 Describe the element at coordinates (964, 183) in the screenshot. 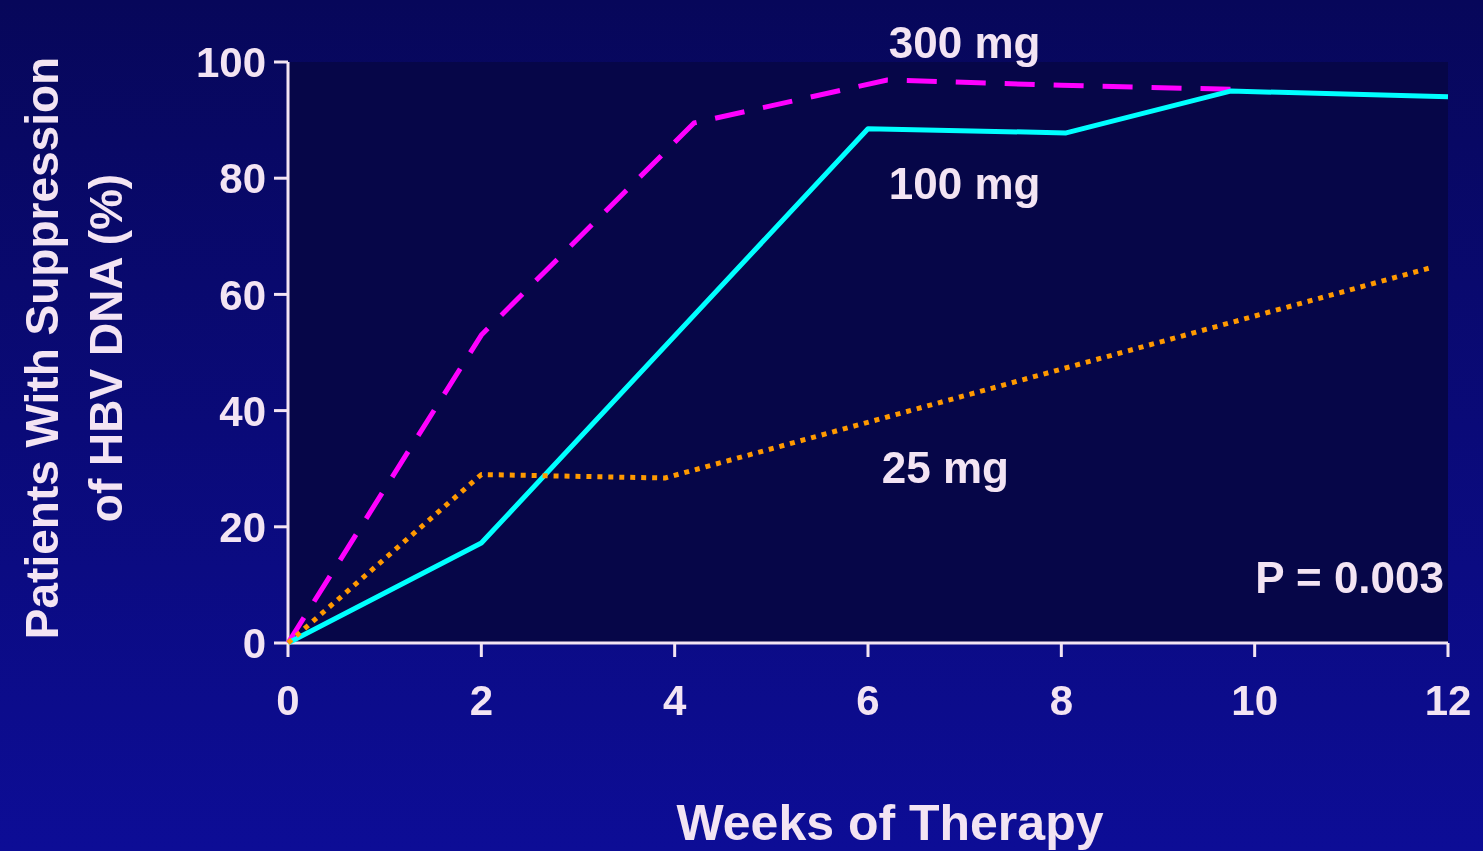

I see `series-label: 100 mg` at that location.